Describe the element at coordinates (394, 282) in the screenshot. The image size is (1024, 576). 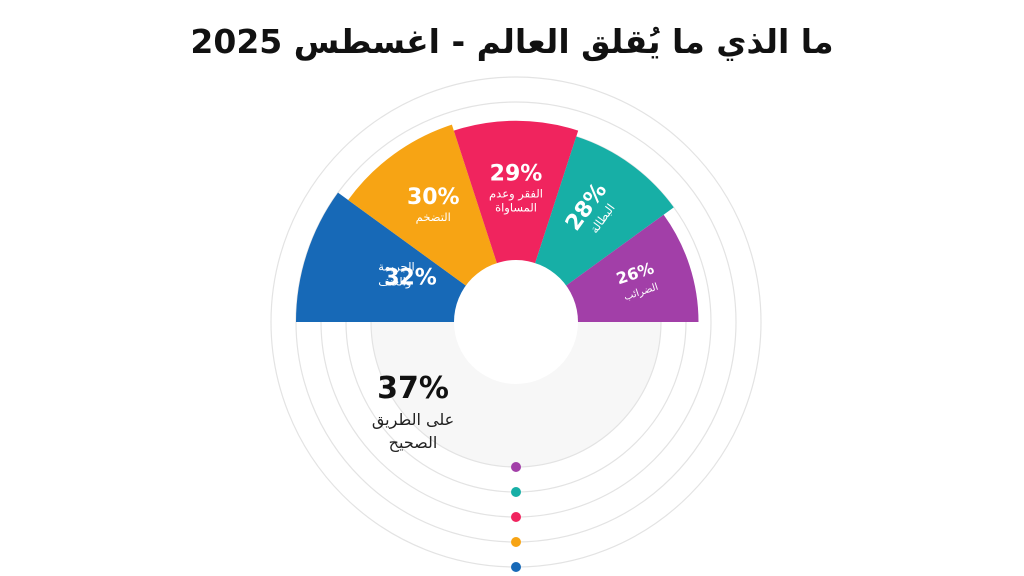
I see `bar-category-label-1-2: والعنف` at that location.